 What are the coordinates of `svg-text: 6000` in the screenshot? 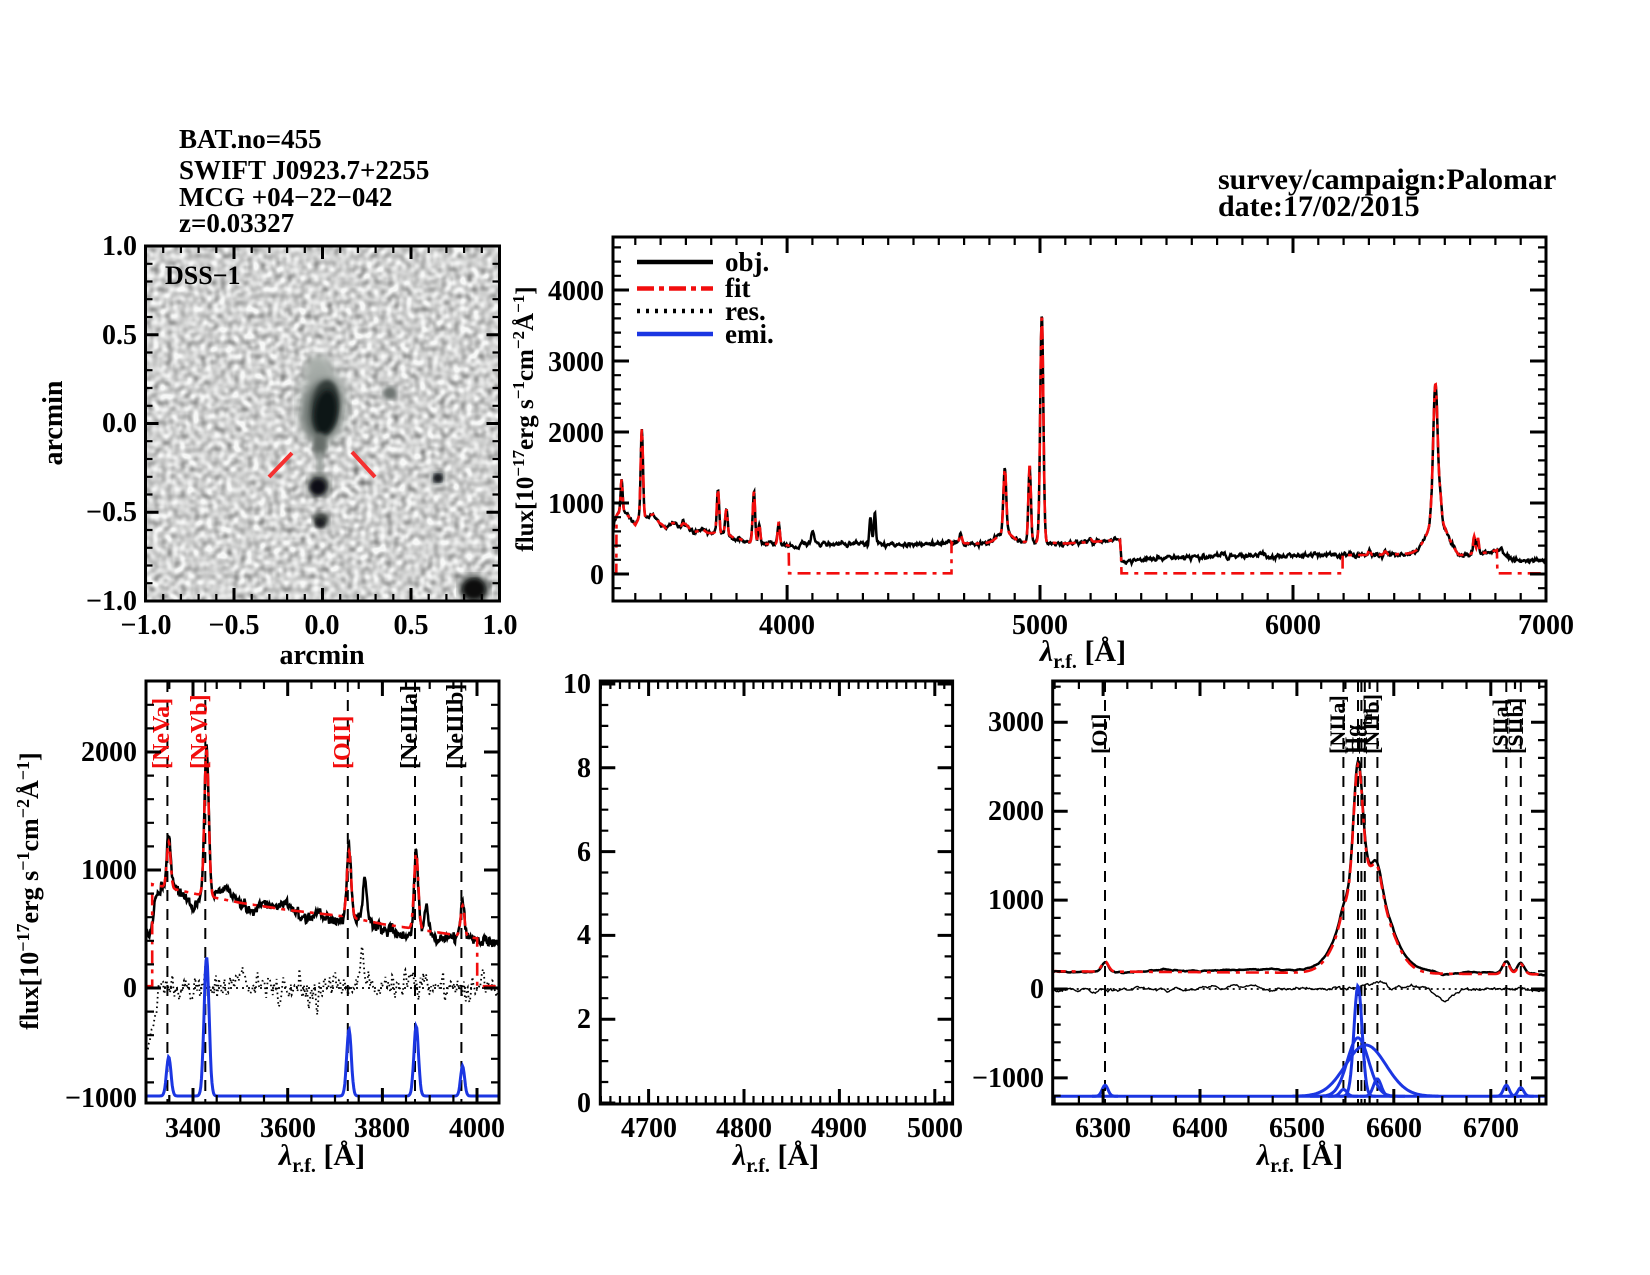 It's located at (1293, 625).